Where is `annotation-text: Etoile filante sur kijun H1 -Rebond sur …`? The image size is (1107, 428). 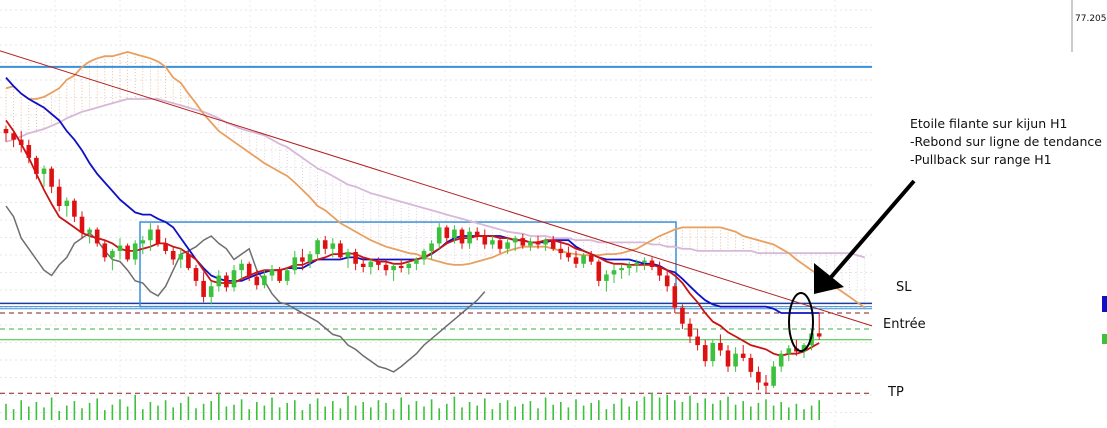
annotation-text: Etoile filante sur kijun H1 -Rebond sur … is located at coordinates (1006, 142).